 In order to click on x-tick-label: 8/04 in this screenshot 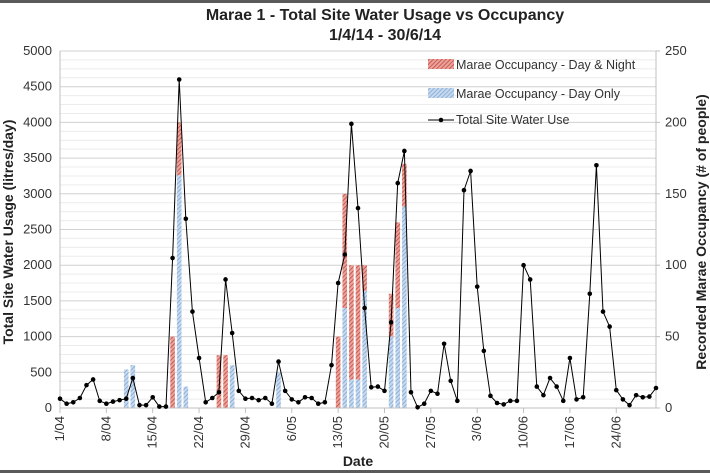, I will do `click(105, 428)`.